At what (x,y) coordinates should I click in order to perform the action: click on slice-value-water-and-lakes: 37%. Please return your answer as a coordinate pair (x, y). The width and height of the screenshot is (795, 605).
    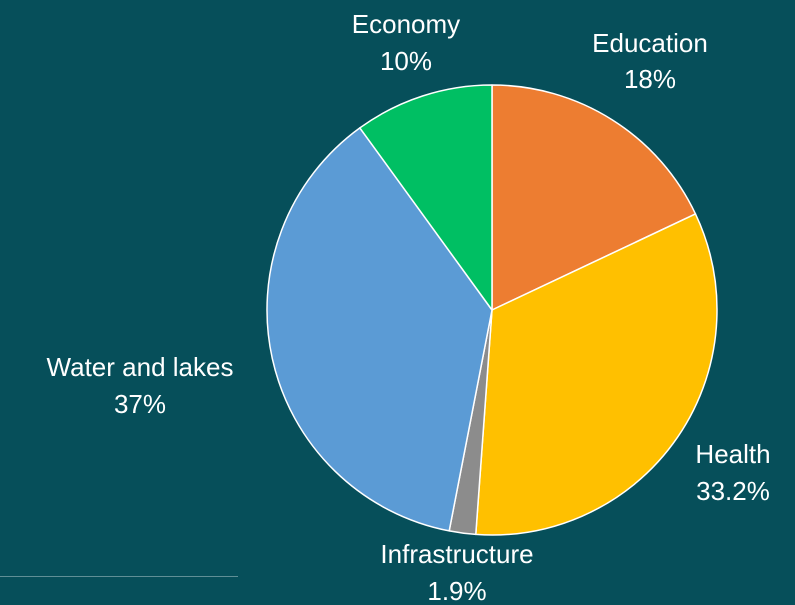
    Looking at the image, I should click on (140, 404).